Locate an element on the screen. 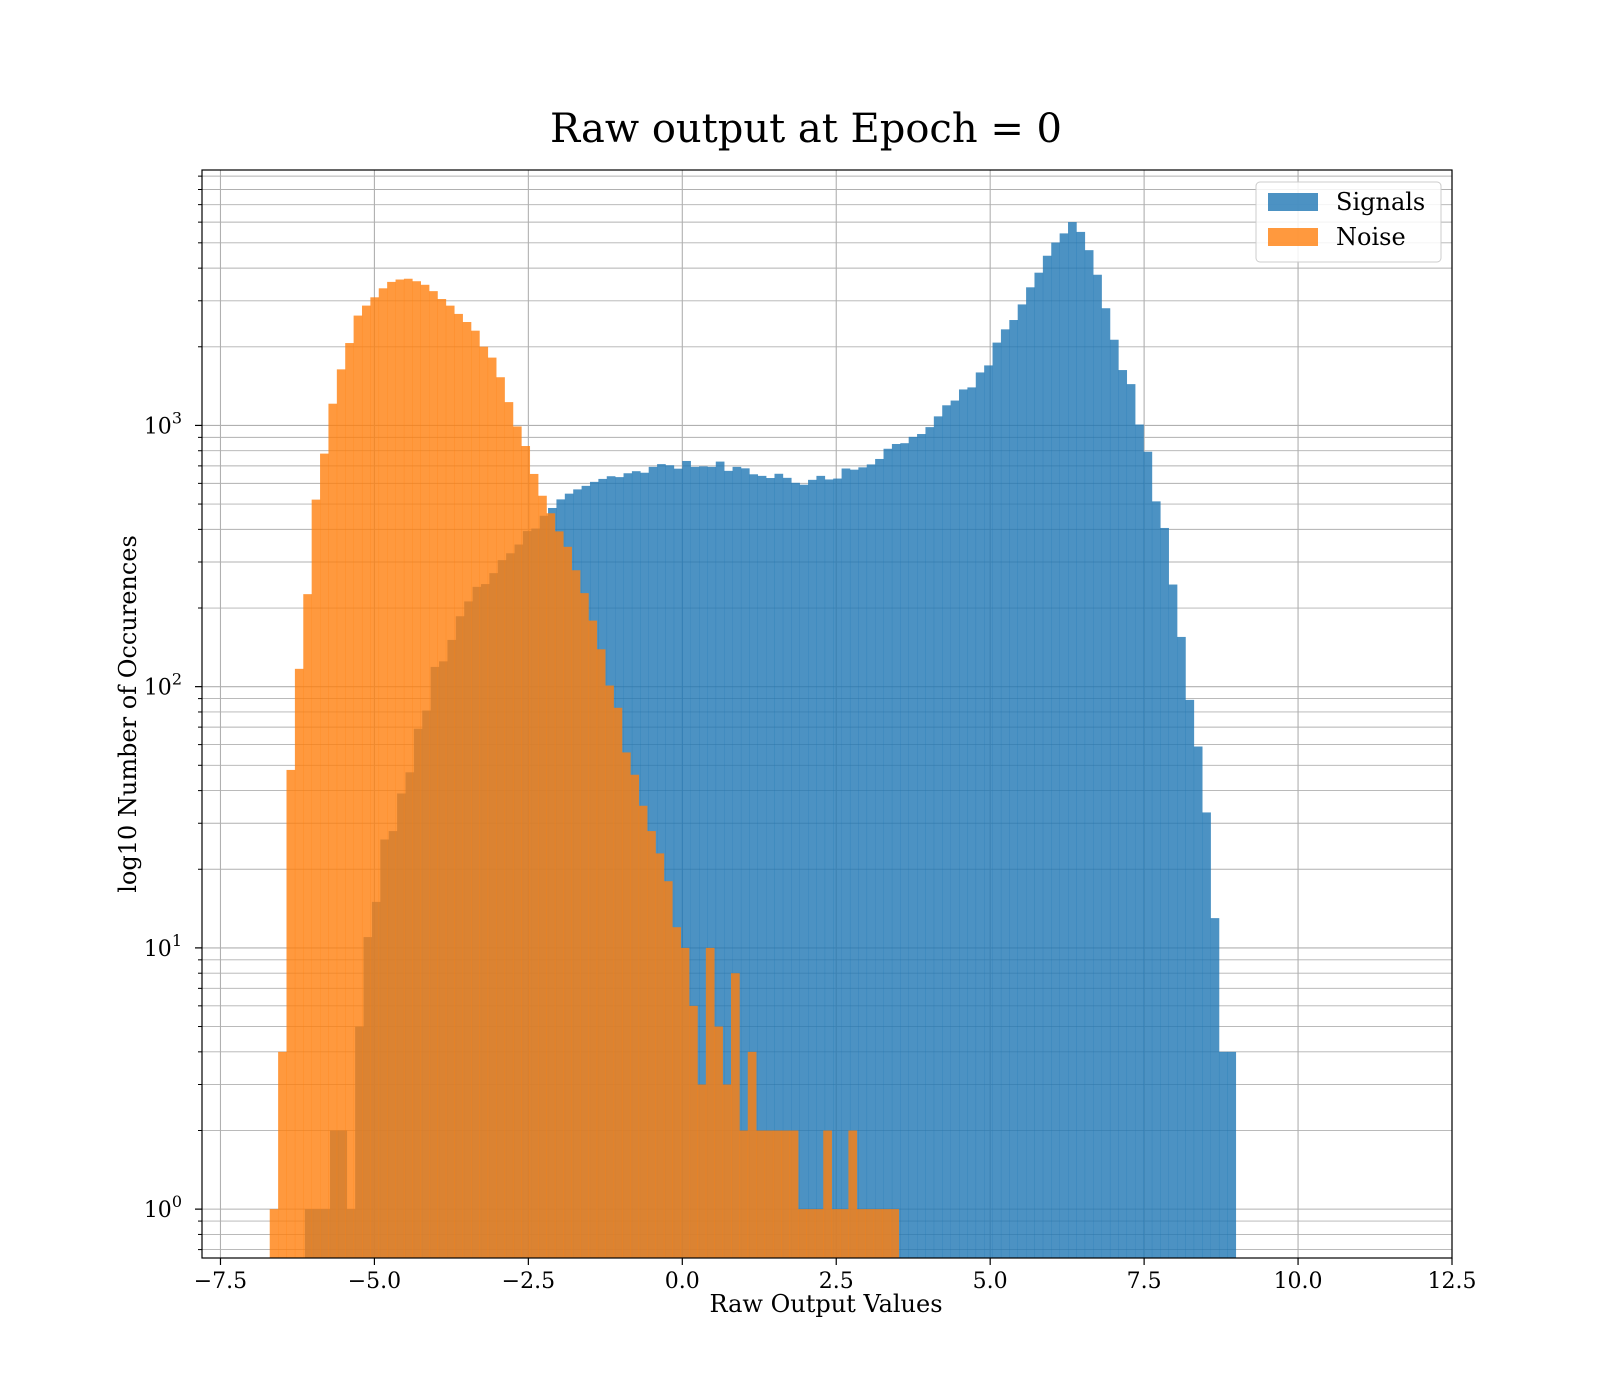 The image size is (1600, 1400). legend-swatch-noise is located at coordinates (1293, 237).